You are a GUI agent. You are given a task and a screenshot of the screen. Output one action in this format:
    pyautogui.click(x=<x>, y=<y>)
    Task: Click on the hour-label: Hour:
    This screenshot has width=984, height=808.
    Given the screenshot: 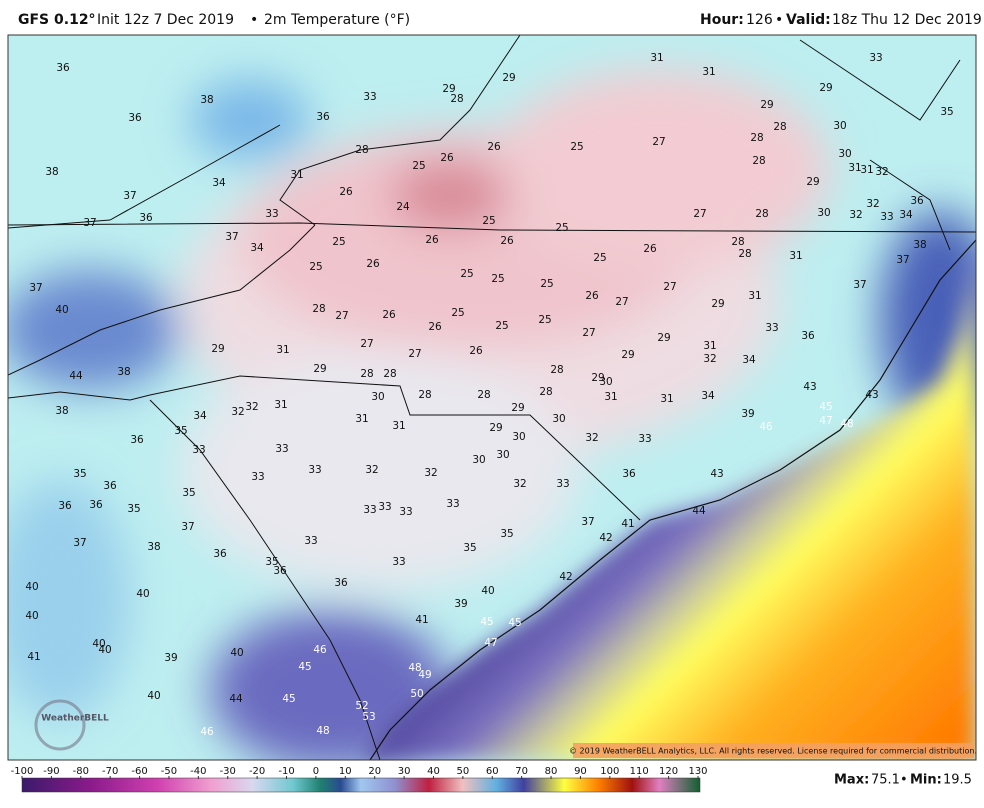 What is the action you would take?
    pyautogui.click(x=722, y=20)
    